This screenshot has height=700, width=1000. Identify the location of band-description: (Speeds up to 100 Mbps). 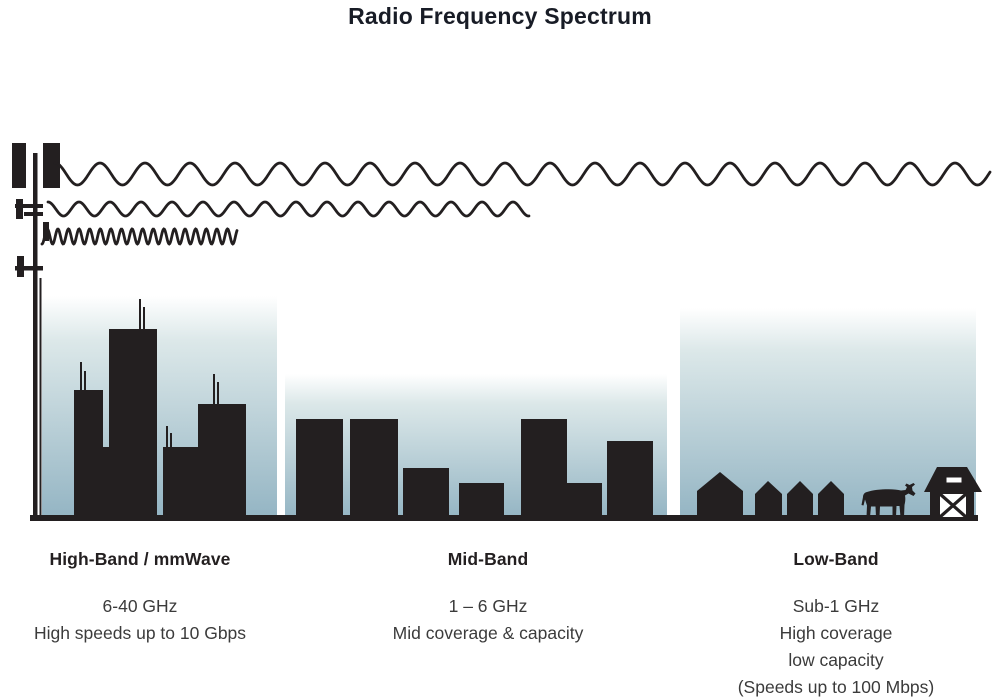
(836, 687).